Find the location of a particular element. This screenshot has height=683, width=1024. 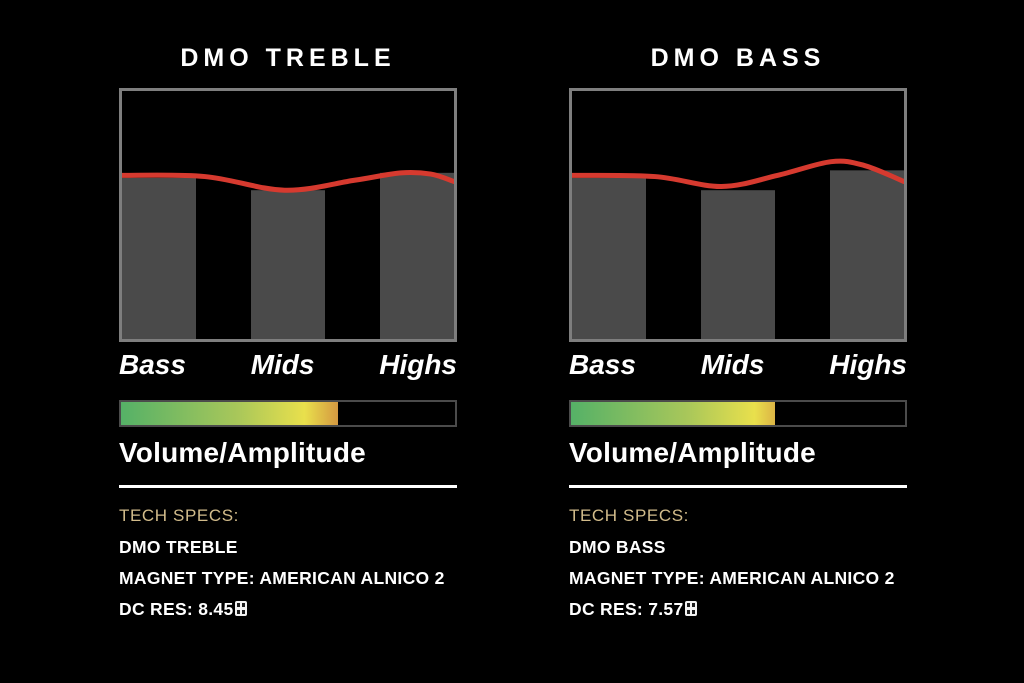

page-title: DMO TREBLE is located at coordinates (288, 58).